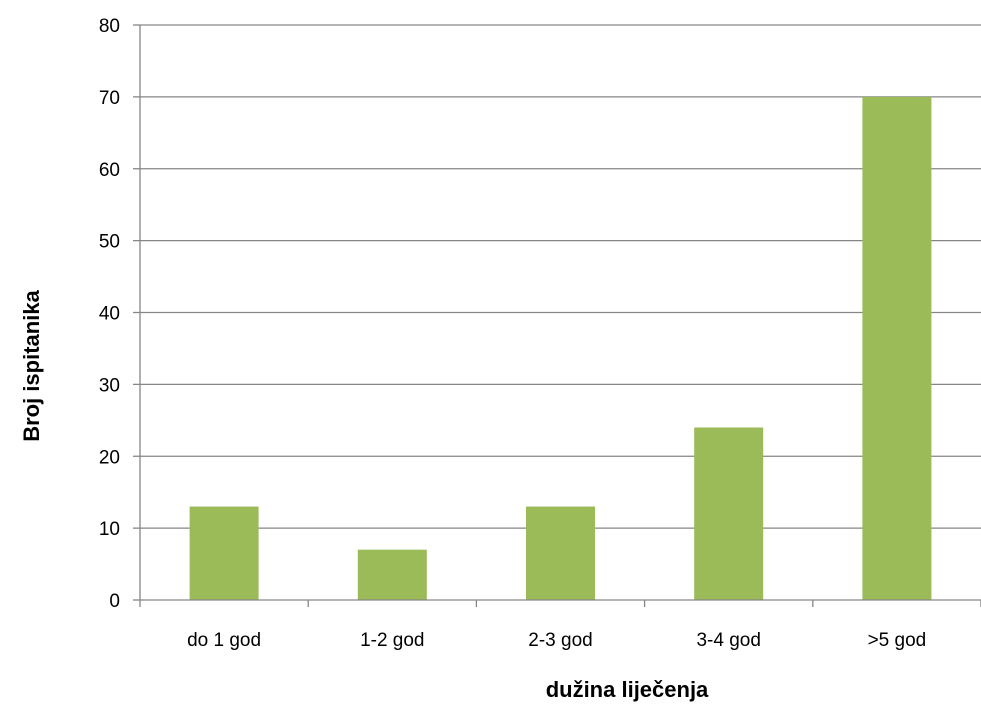 This screenshot has width=981, height=711. I want to click on y-tick-label: 70, so click(109, 98).